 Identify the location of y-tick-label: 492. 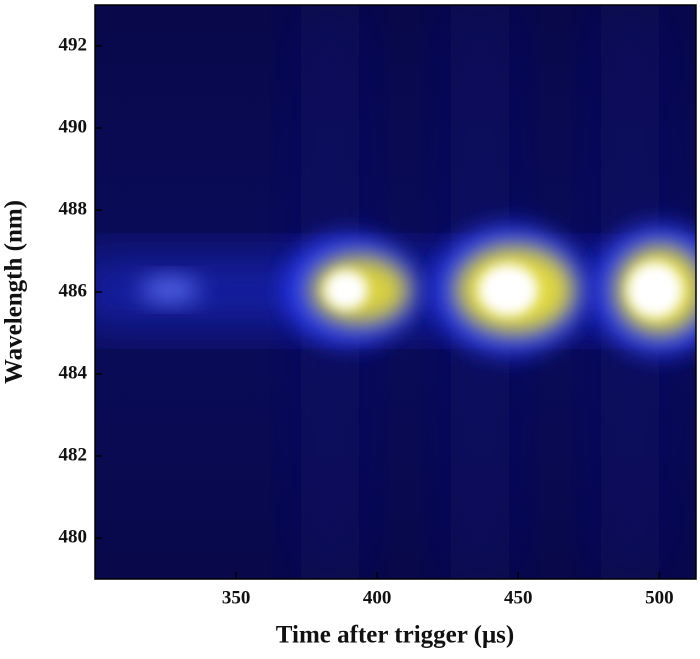
(73, 44).